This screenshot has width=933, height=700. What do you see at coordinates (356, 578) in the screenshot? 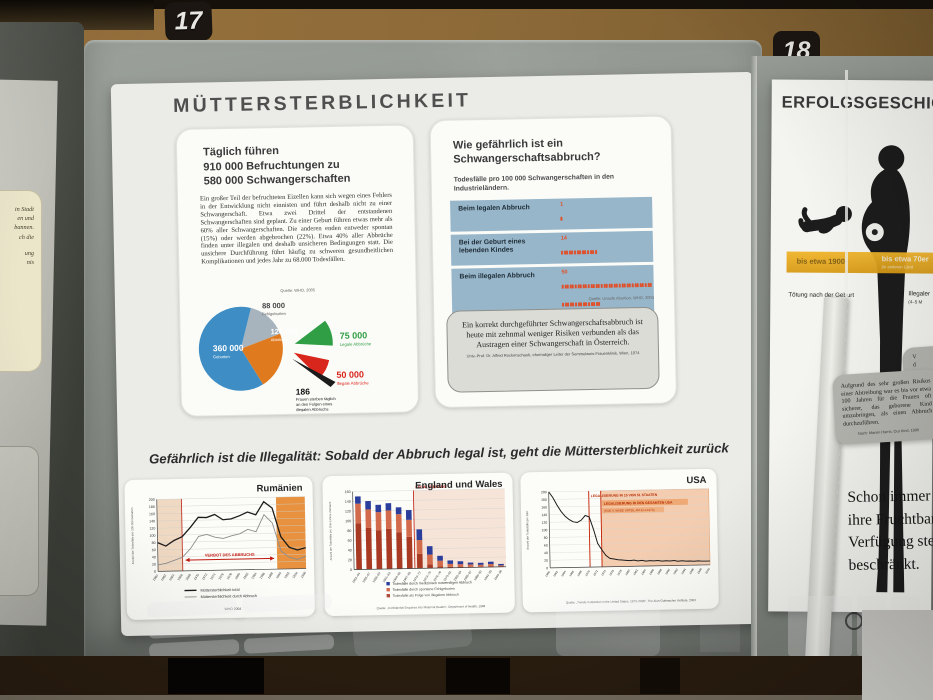
I see `svg-text: 1952–54` at bounding box center [356, 578].